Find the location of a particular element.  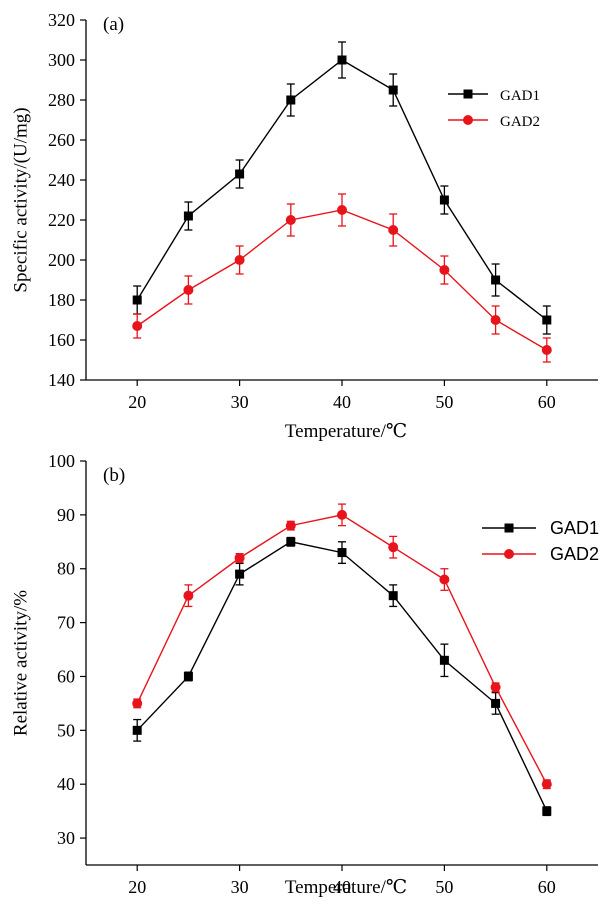

y-tick-label: 220 is located at coordinates (61, 220).